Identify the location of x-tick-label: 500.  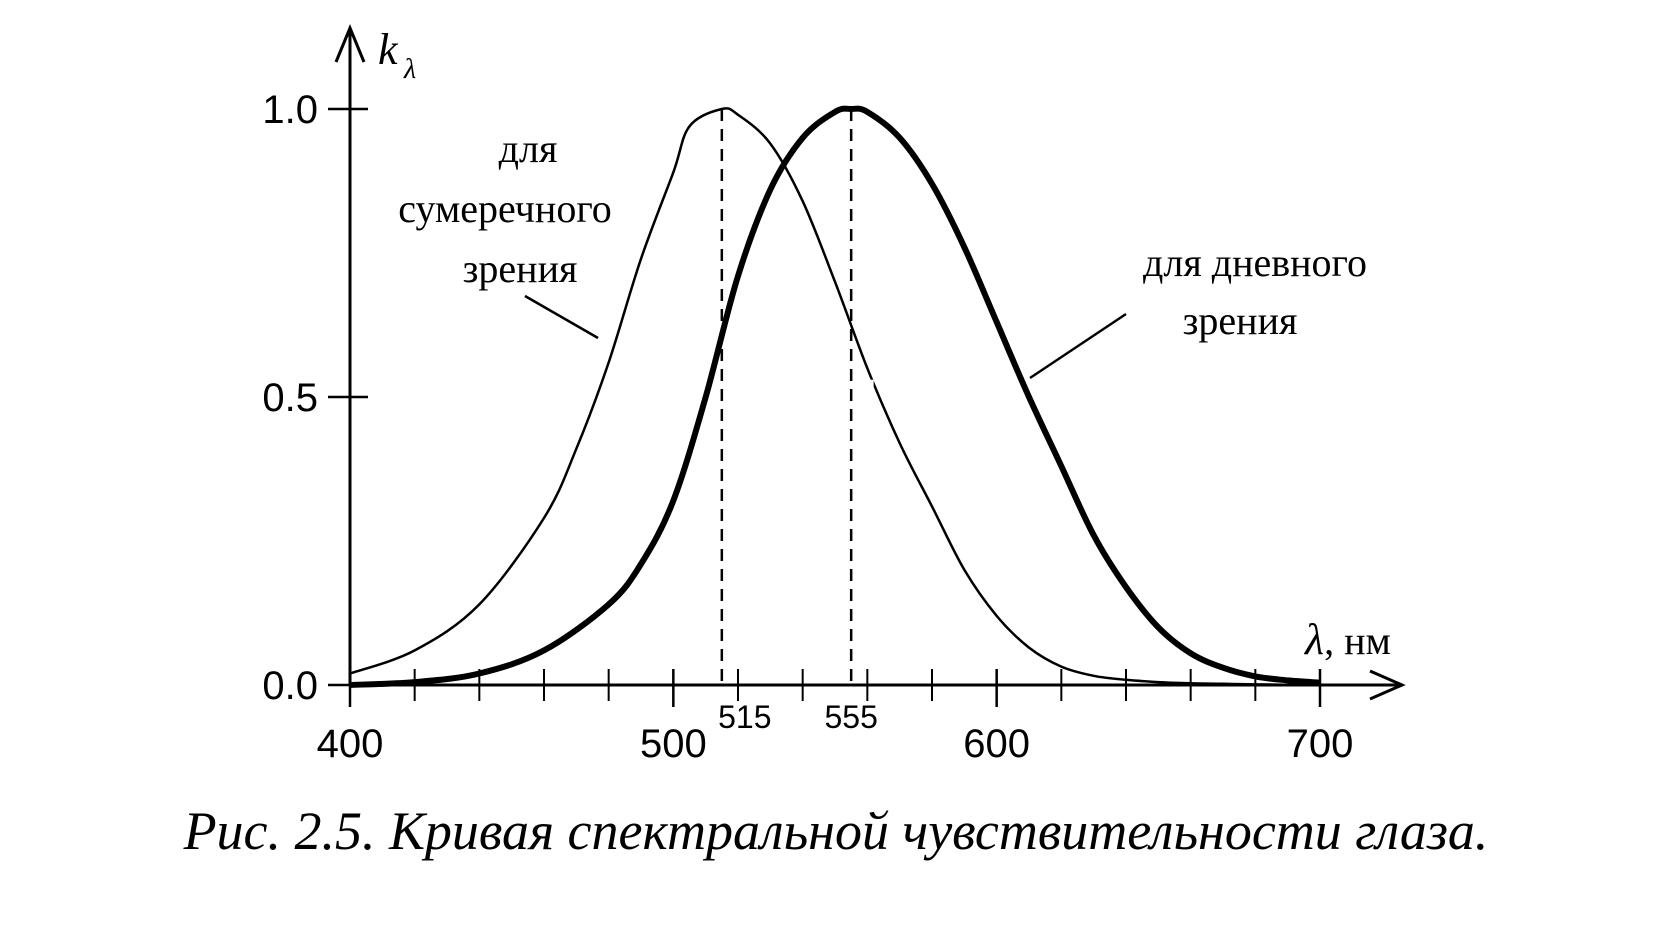
(673, 744).